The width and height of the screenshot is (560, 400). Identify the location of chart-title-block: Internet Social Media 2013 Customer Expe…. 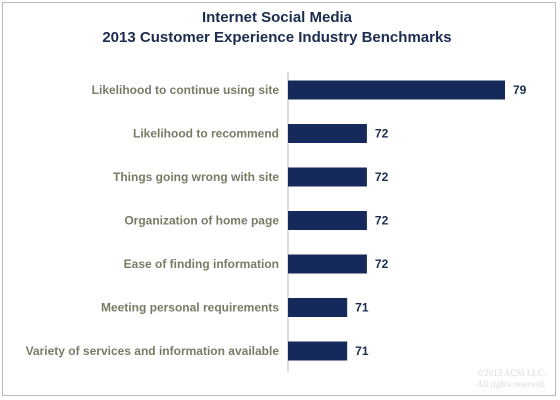
(277, 28).